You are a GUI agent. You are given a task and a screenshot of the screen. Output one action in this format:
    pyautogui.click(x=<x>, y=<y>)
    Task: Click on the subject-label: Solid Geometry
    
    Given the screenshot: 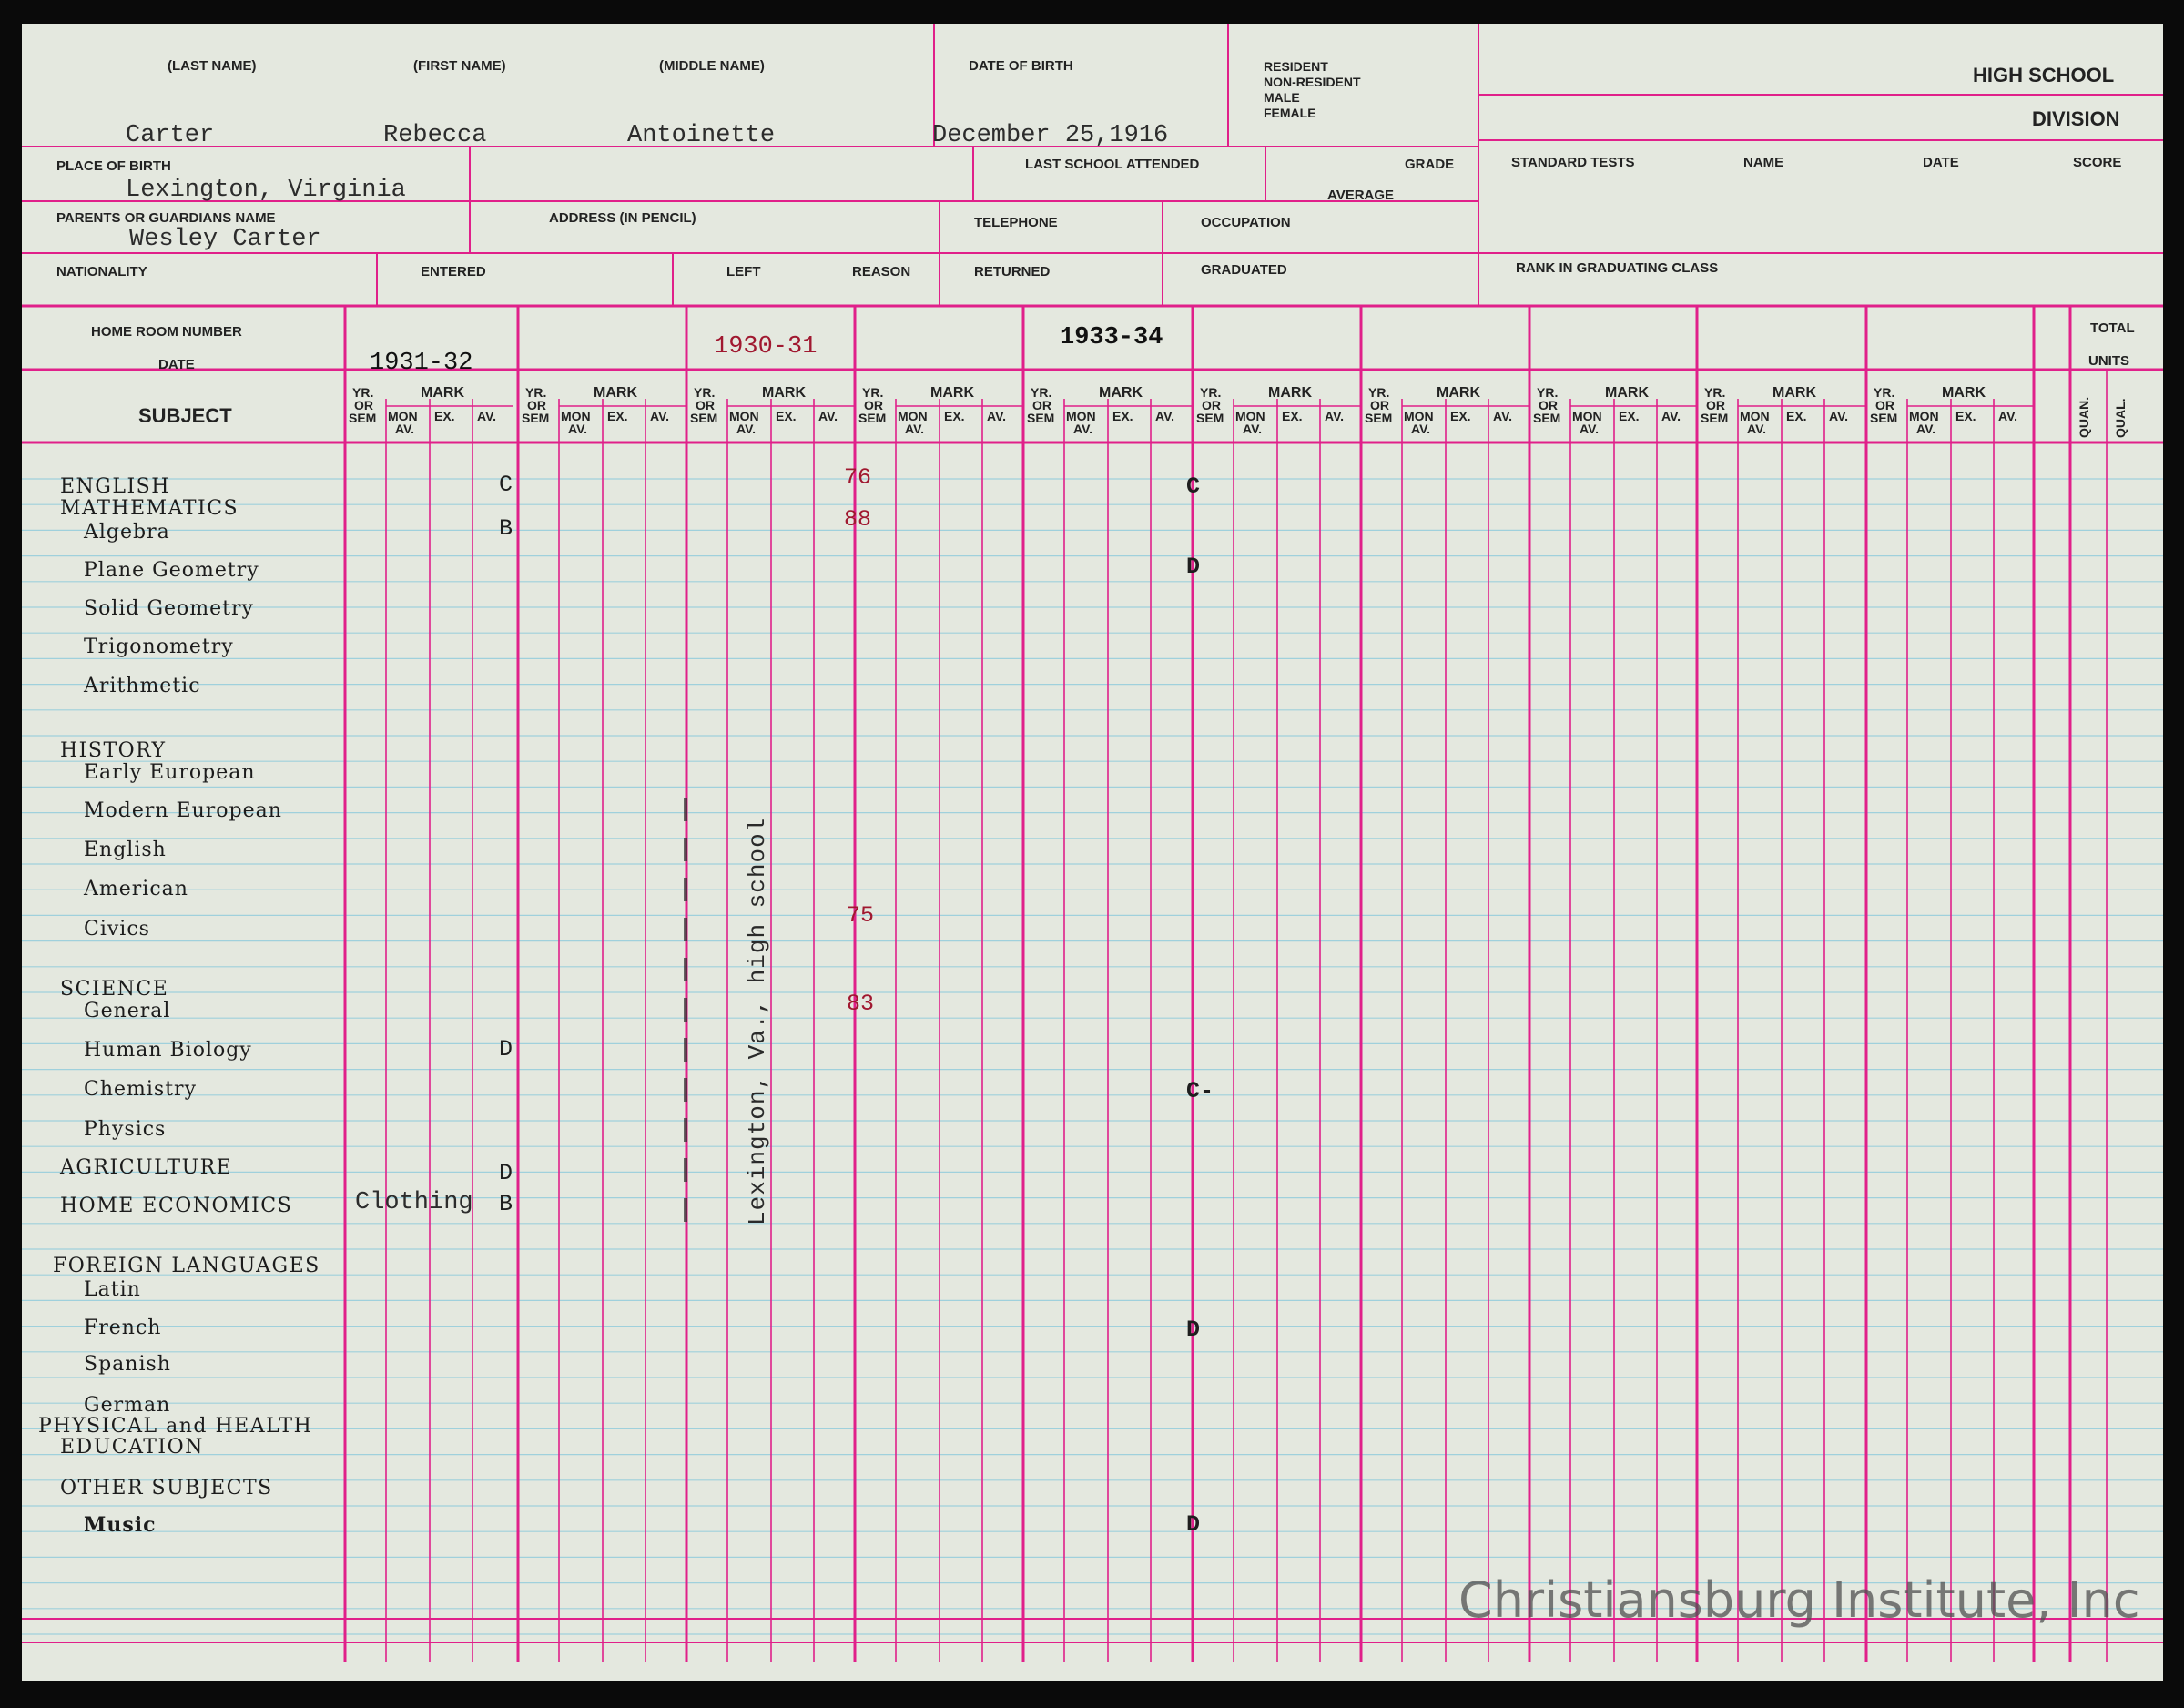 What is the action you would take?
    pyautogui.click(x=169, y=608)
    